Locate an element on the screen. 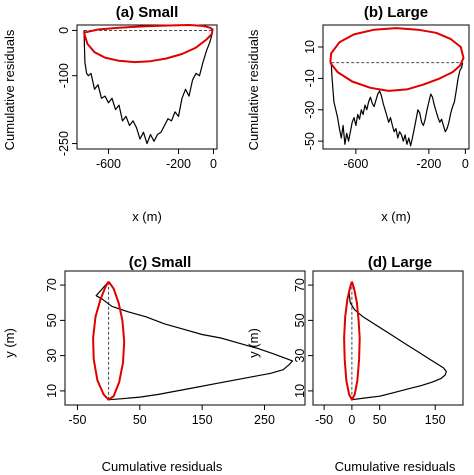 The width and height of the screenshot is (474, 475). panel-d-y-tick-label: 10 is located at coordinates (300, 391).